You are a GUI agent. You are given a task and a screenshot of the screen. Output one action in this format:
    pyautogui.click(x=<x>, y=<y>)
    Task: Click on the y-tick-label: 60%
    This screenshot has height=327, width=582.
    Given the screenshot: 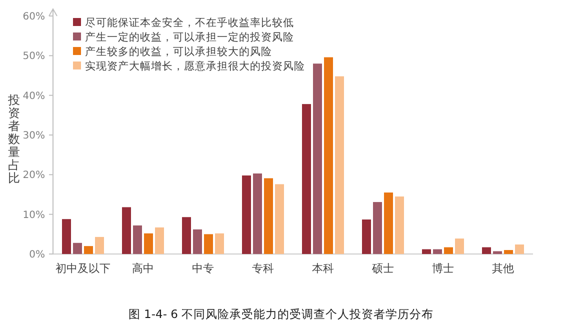 What is the action you would take?
    pyautogui.click(x=33, y=17)
    